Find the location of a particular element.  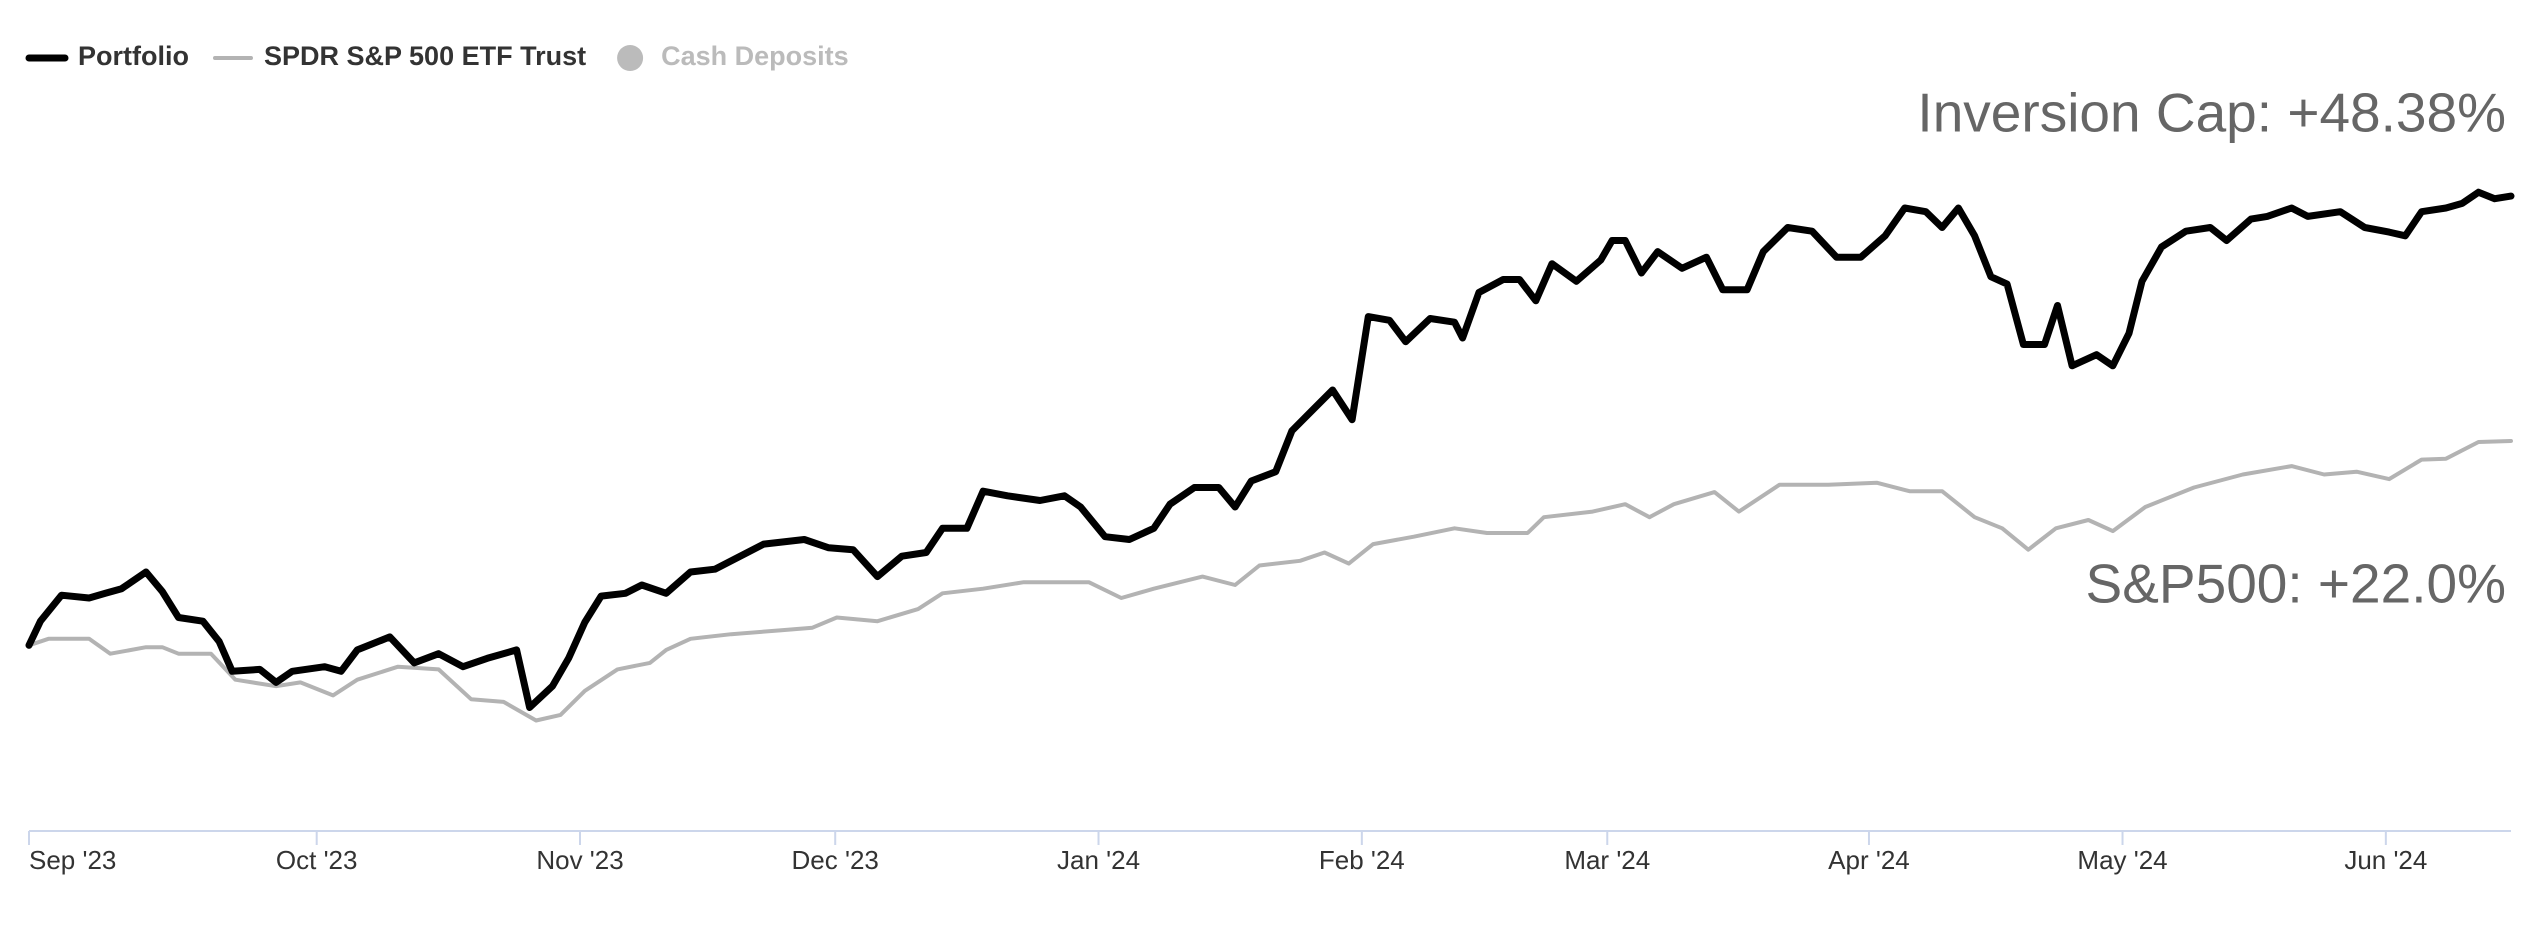

legend-label: Cash Deposits is located at coordinates (755, 56).